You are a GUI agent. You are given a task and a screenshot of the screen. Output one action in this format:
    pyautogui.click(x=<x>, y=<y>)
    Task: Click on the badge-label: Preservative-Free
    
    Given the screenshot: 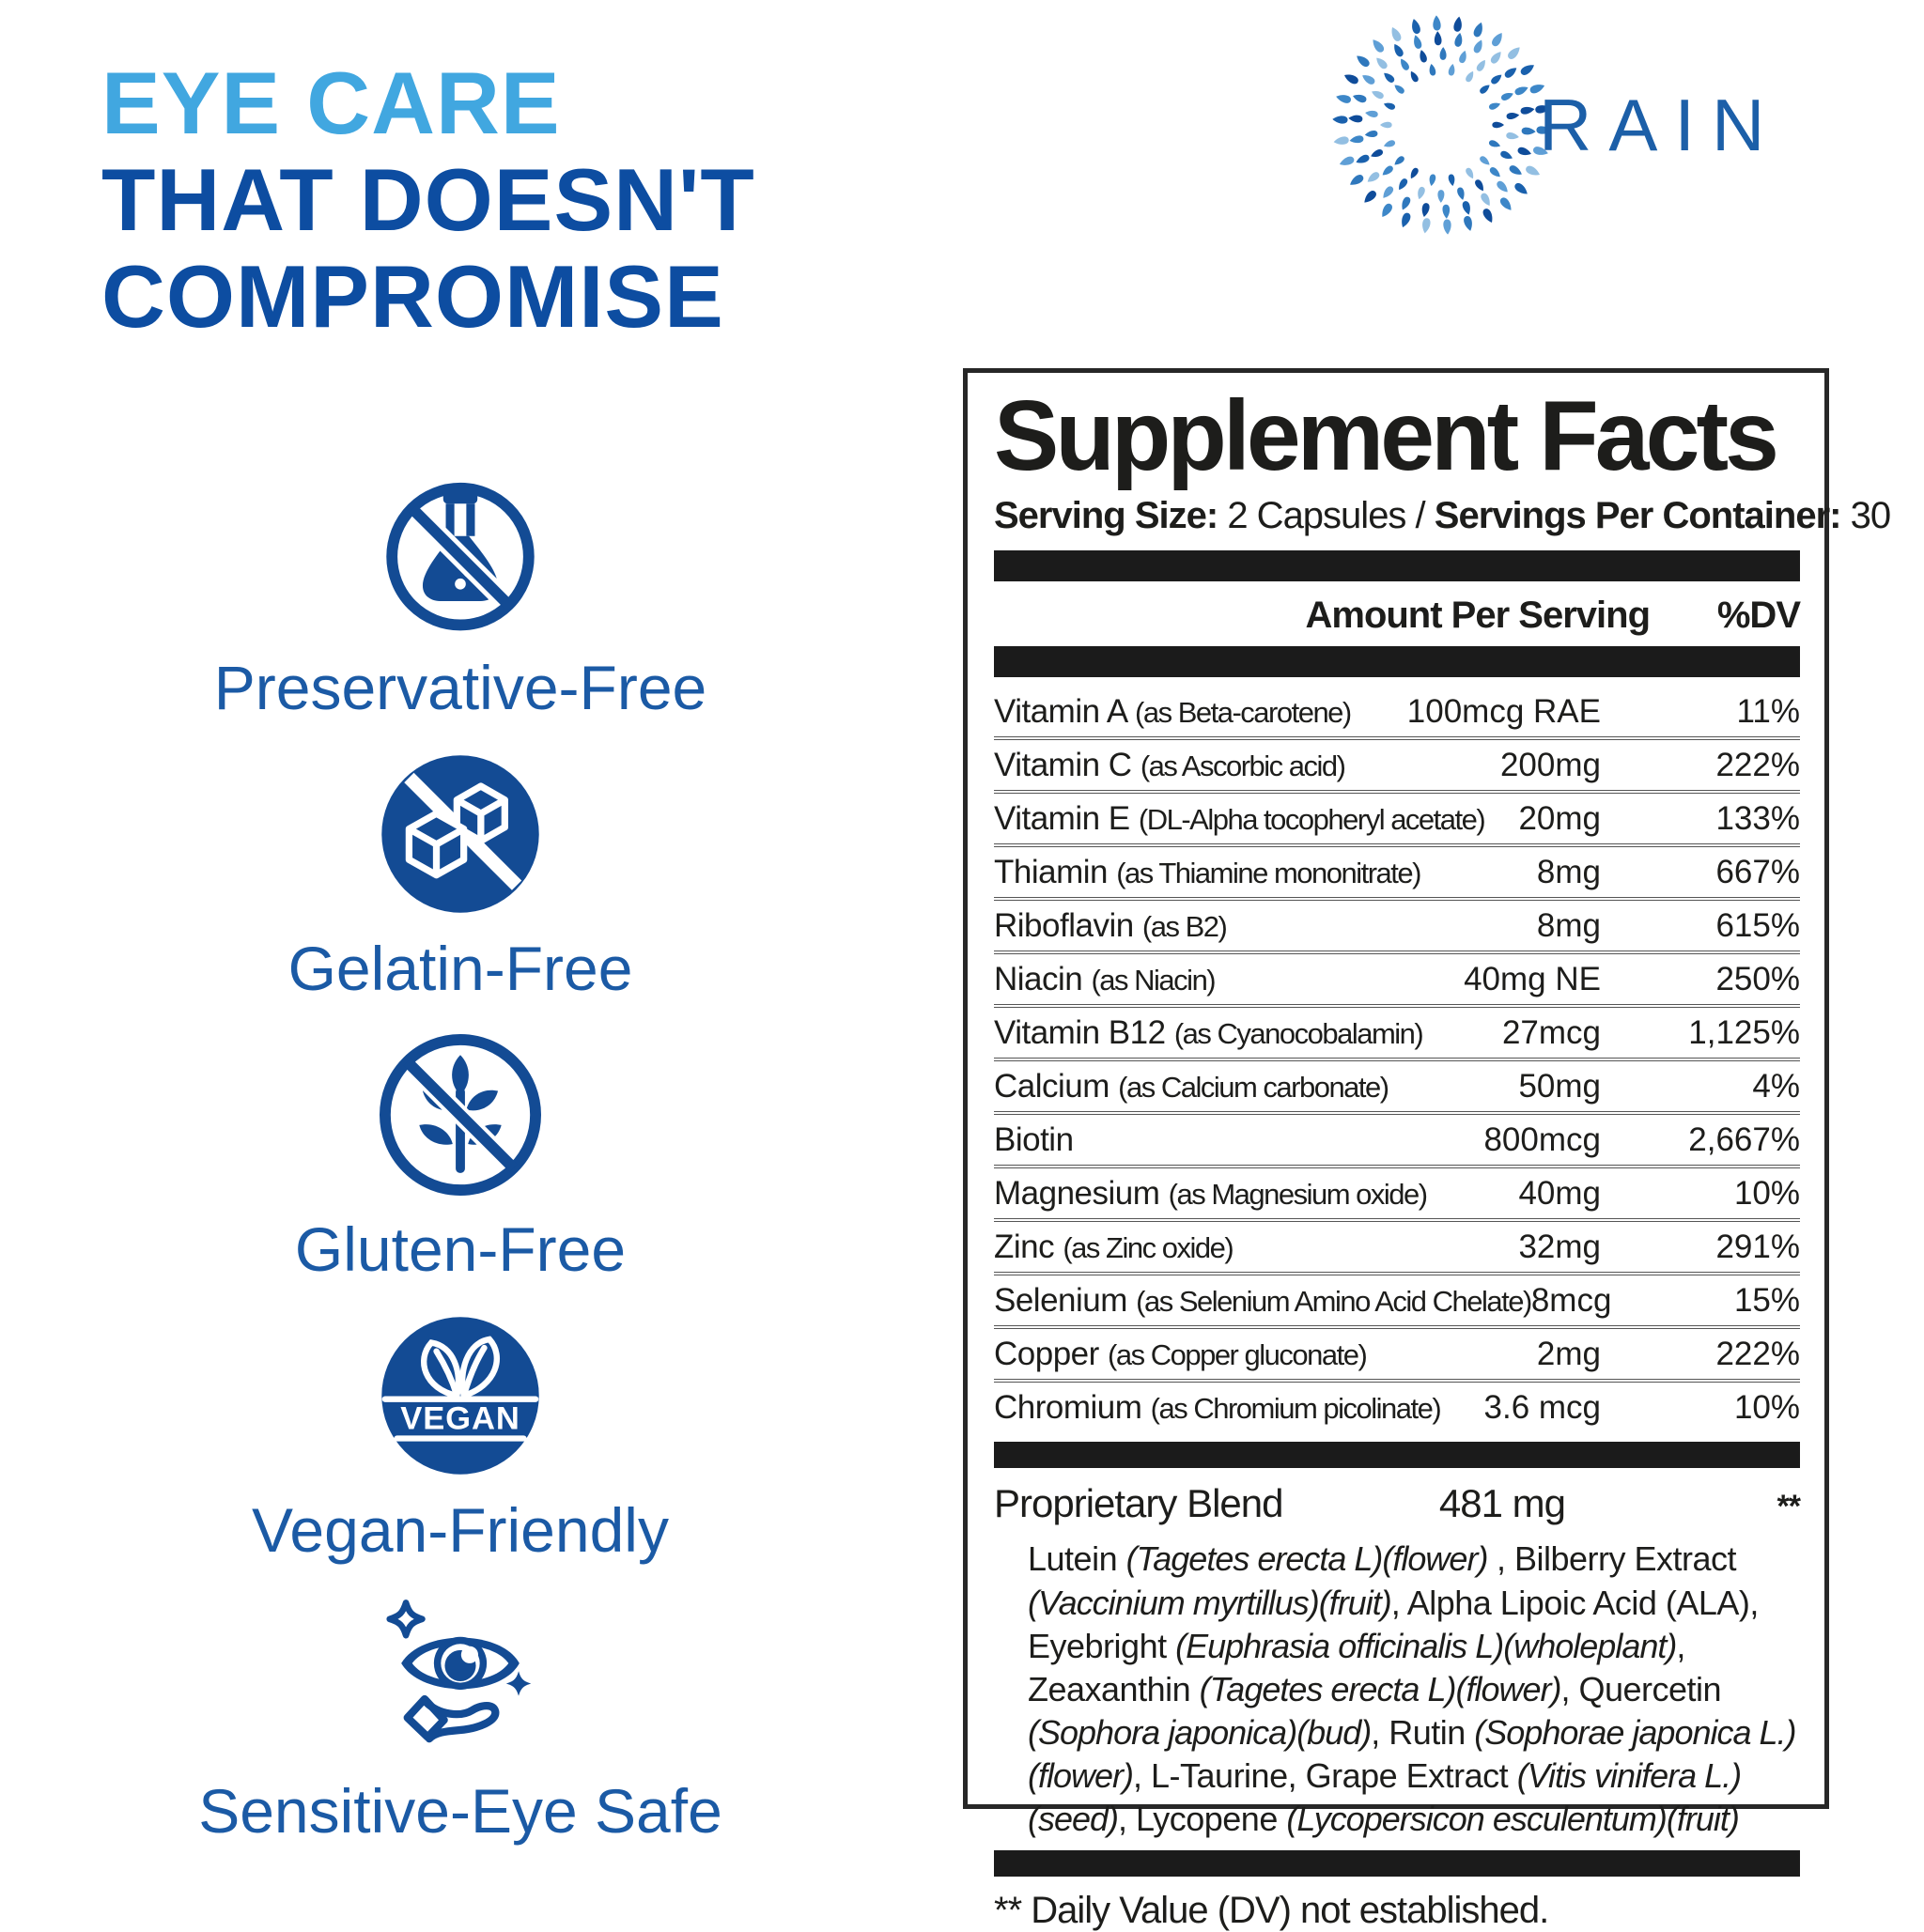 What is the action you would take?
    pyautogui.click(x=460, y=687)
    